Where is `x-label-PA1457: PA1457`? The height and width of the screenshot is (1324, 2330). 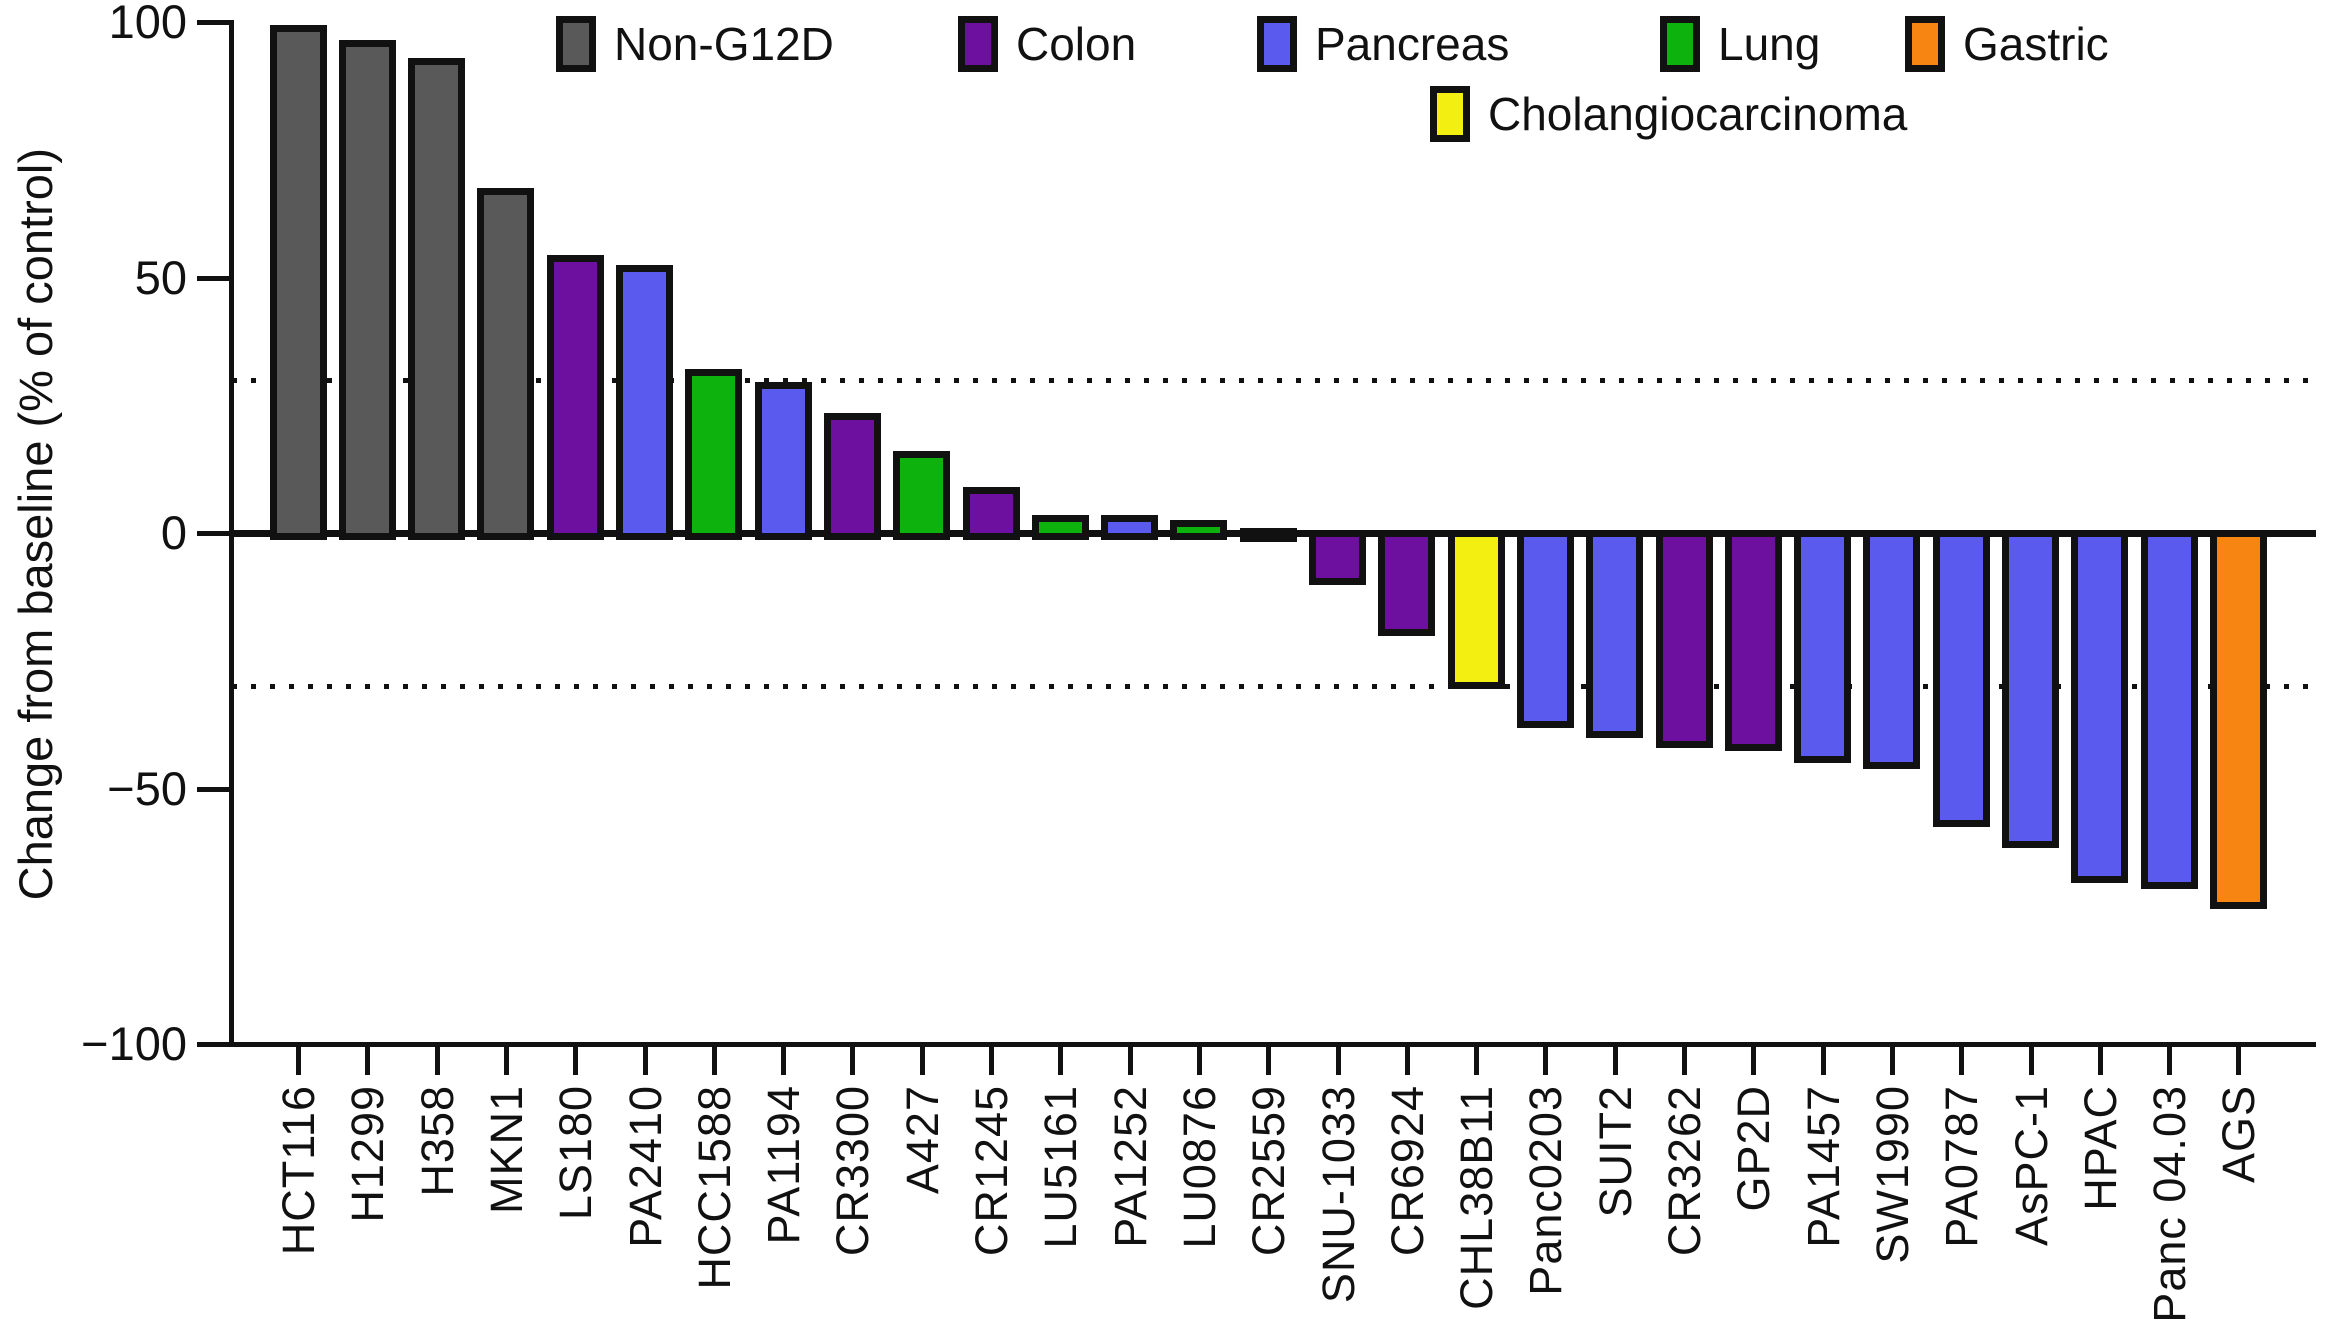 x-label-PA1457: PA1457 is located at coordinates (1823, 1166).